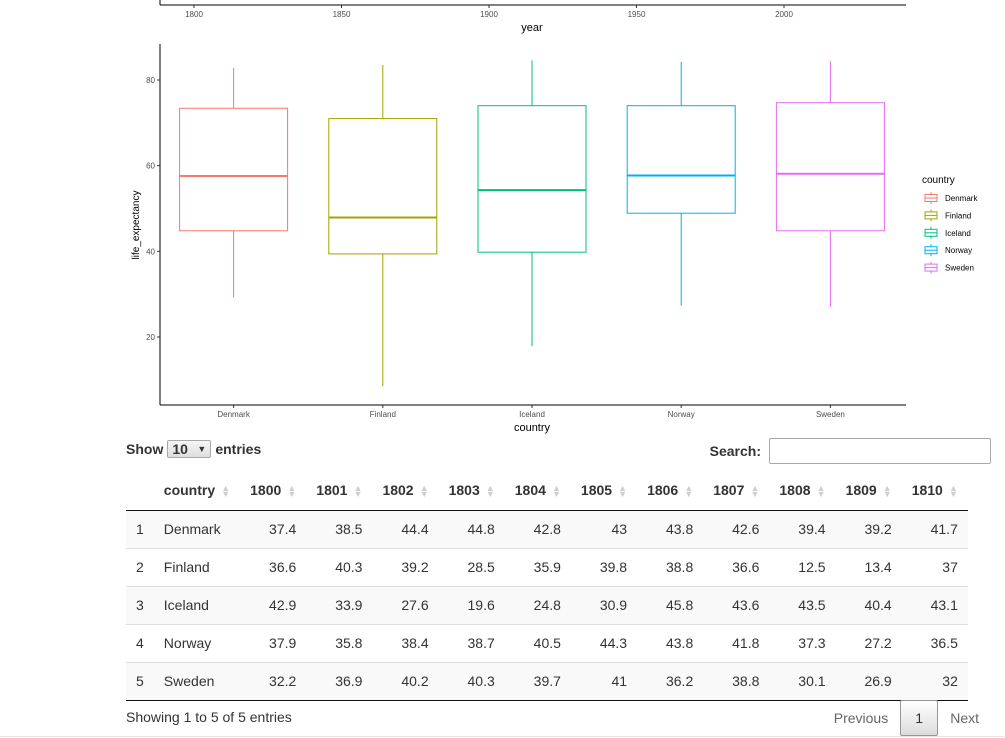 The height and width of the screenshot is (738, 1005). What do you see at coordinates (150, 337) in the screenshot?
I see `y-tick-label: 20` at bounding box center [150, 337].